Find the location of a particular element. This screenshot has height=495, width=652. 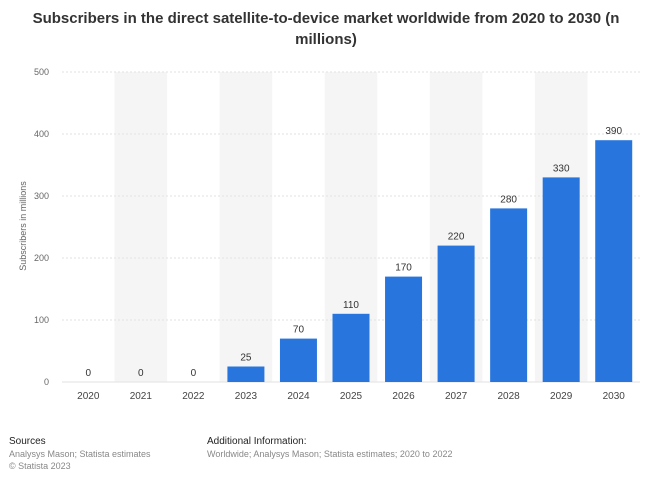

data-label: 220 is located at coordinates (456, 237).